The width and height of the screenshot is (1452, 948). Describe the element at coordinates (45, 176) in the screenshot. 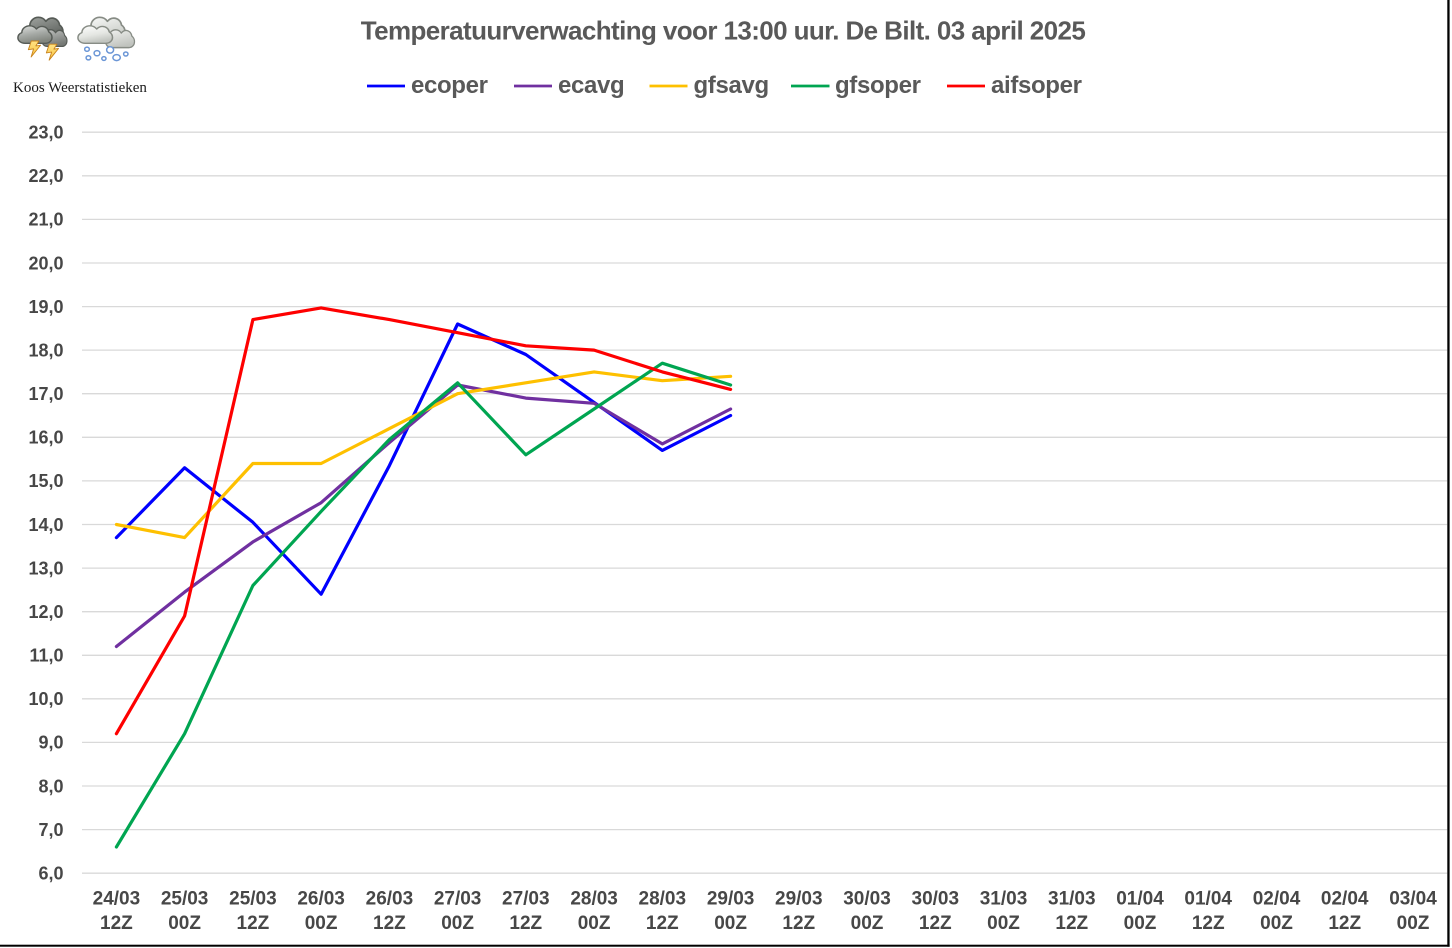

I see `svg-text: 22,0` at that location.